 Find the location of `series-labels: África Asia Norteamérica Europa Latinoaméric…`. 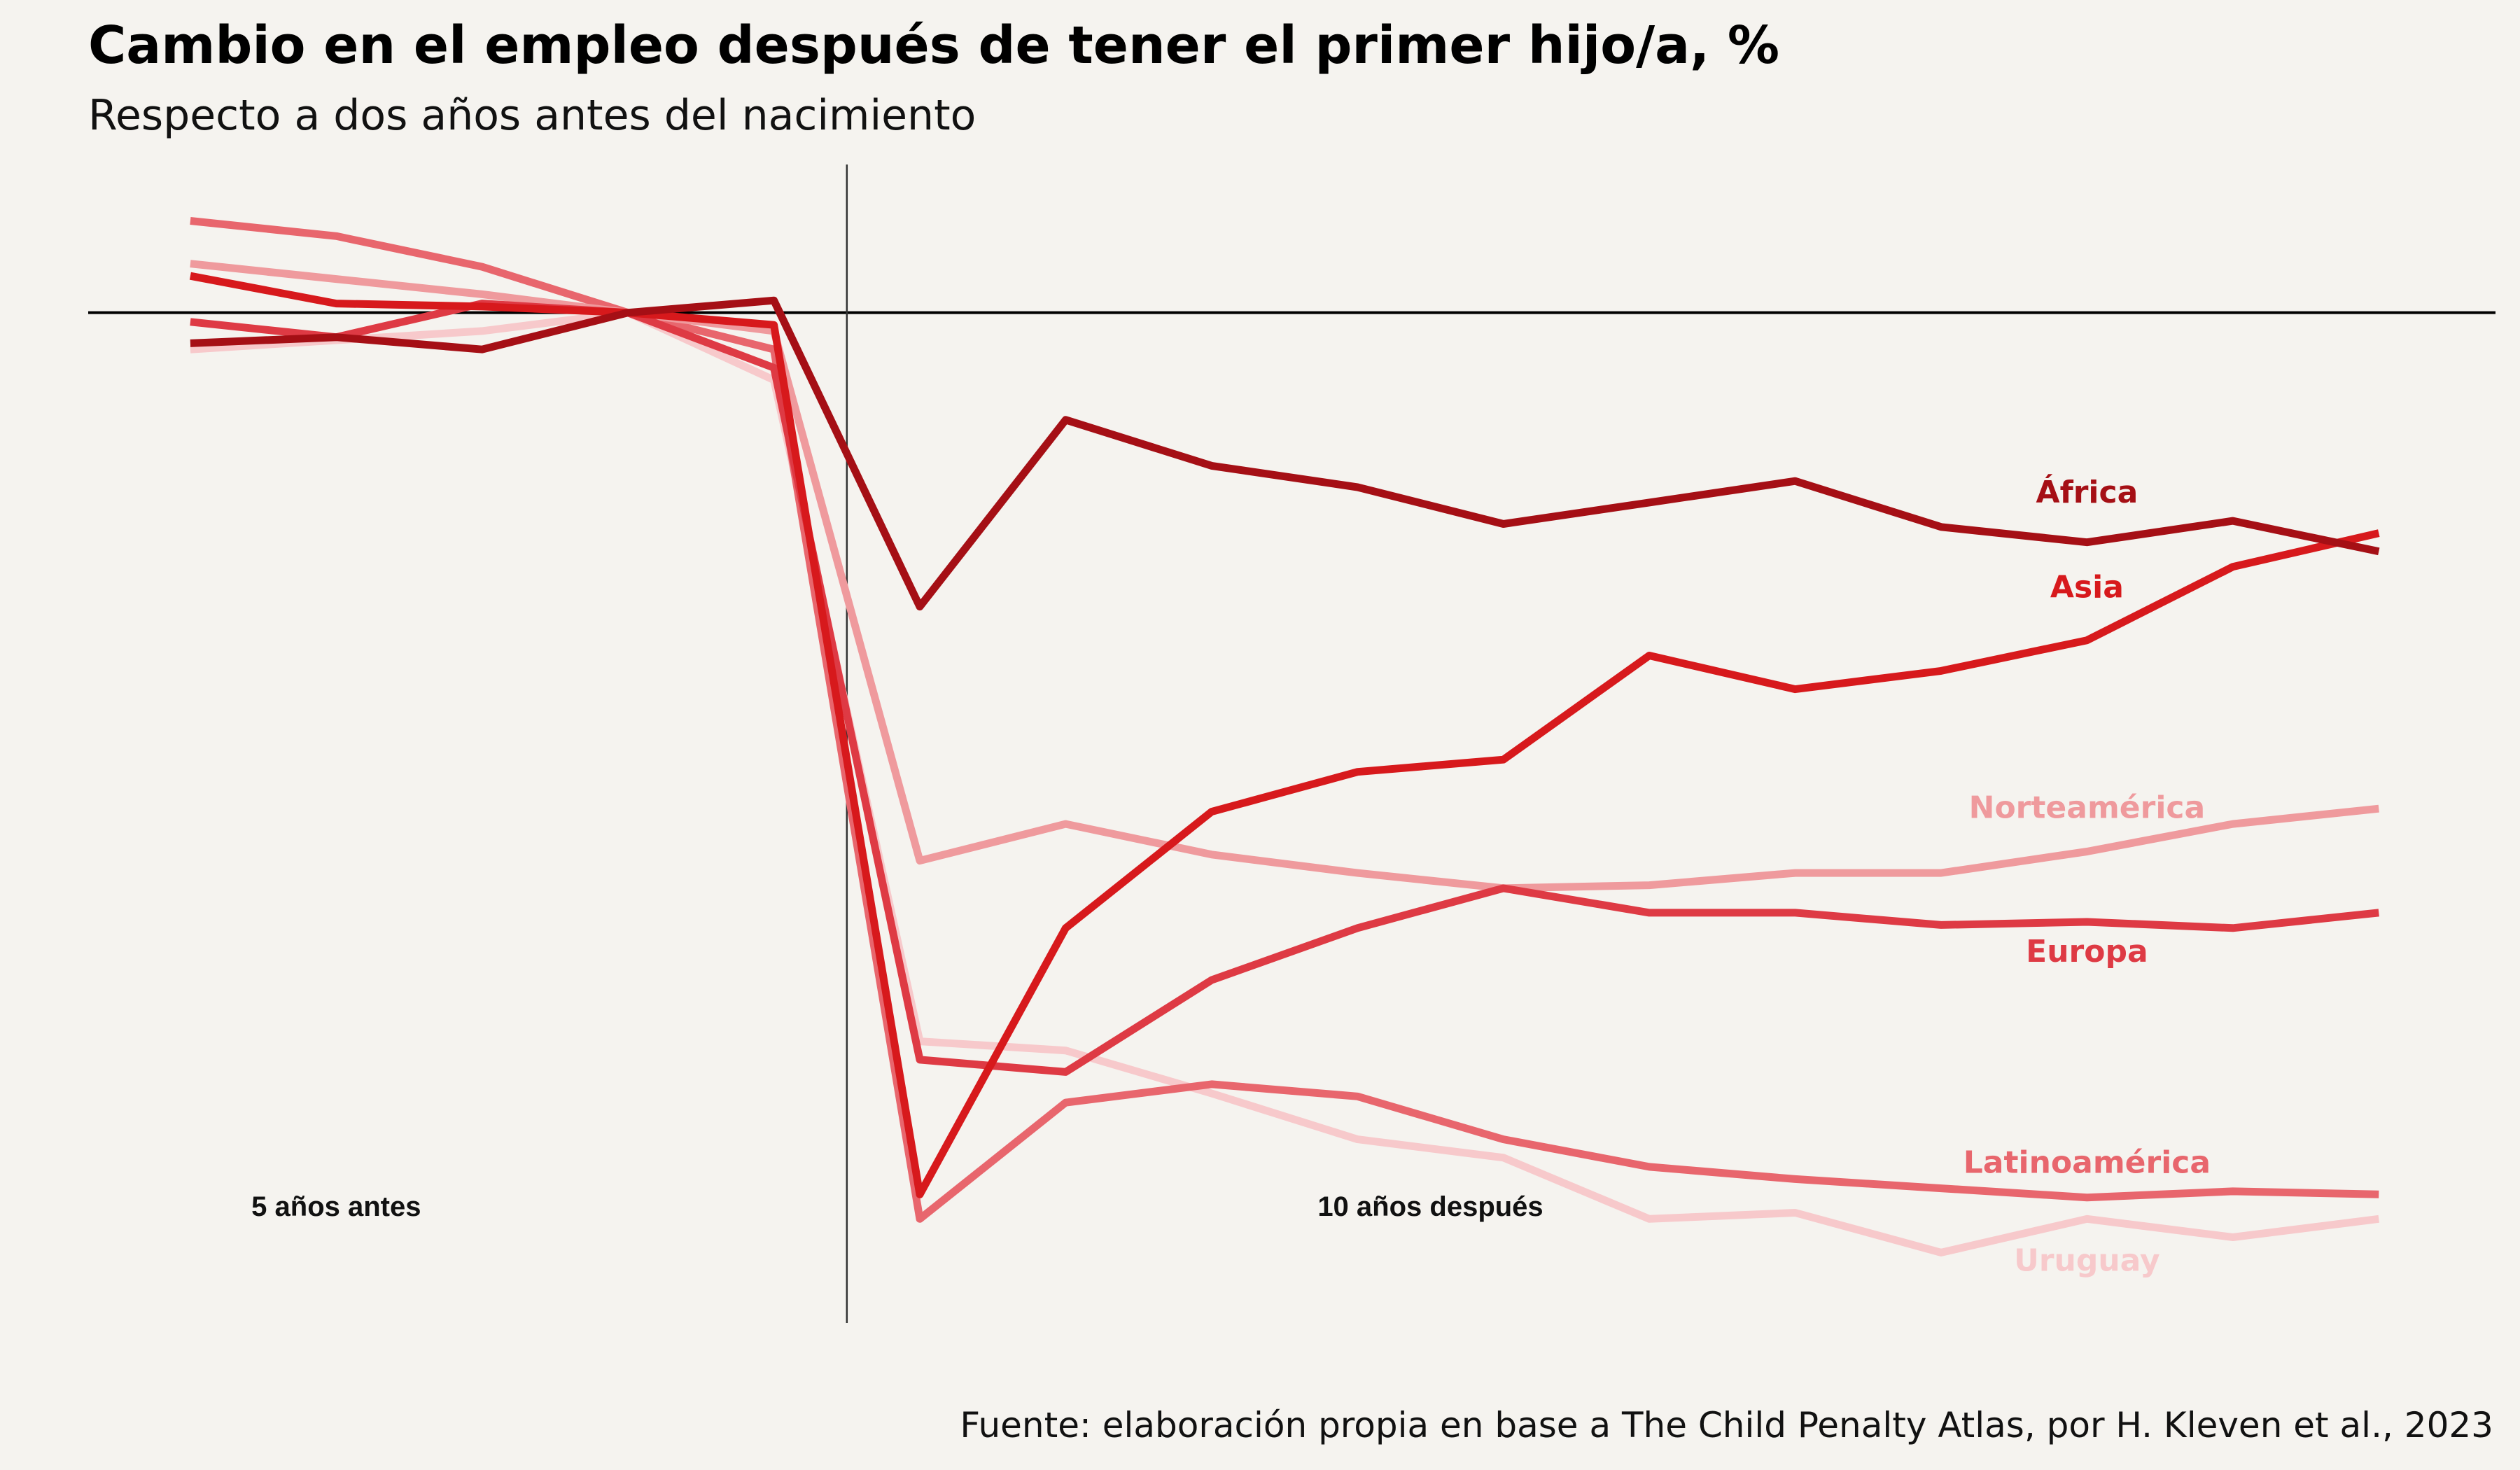

series-labels: África Asia Norteamérica Europa Latinoaméric… is located at coordinates (2087, 876).